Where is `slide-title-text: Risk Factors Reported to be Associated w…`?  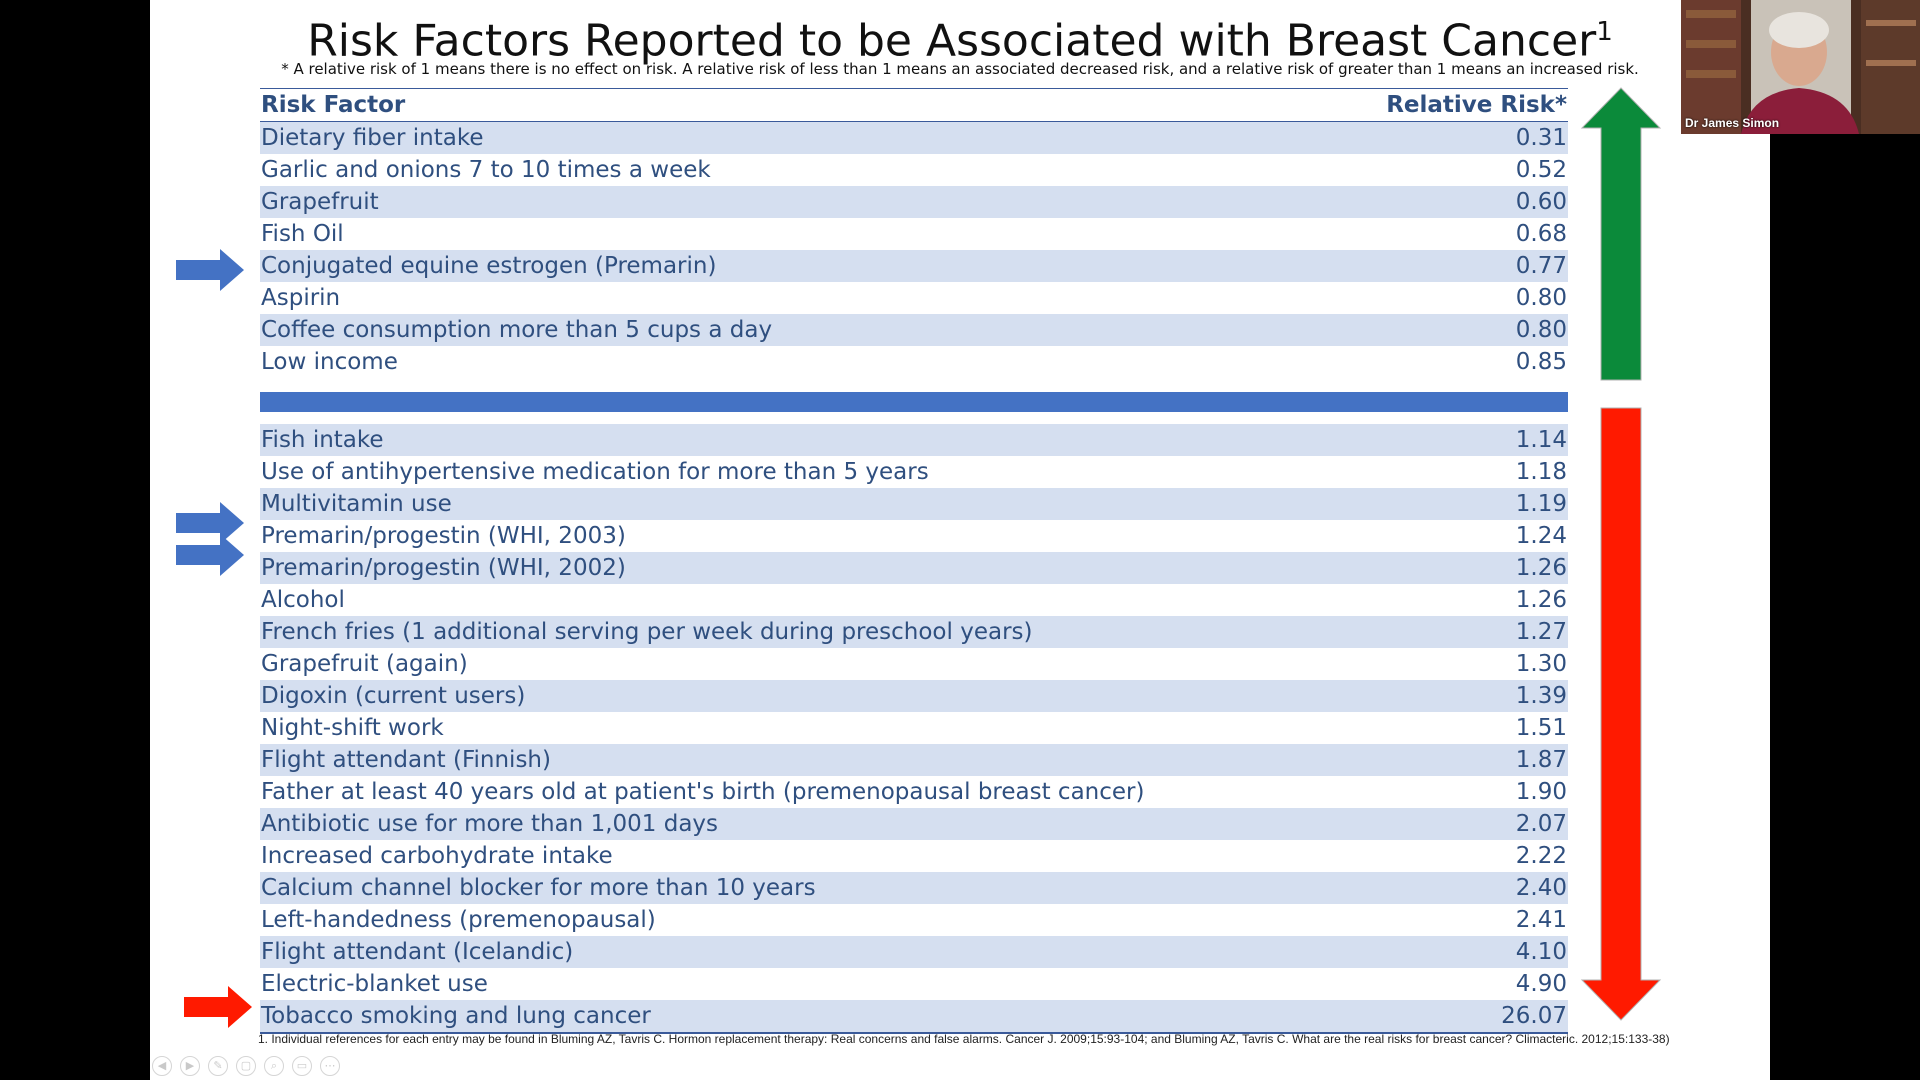
slide-title-text: Risk Factors Reported to be Associated w… is located at coordinates (952, 41).